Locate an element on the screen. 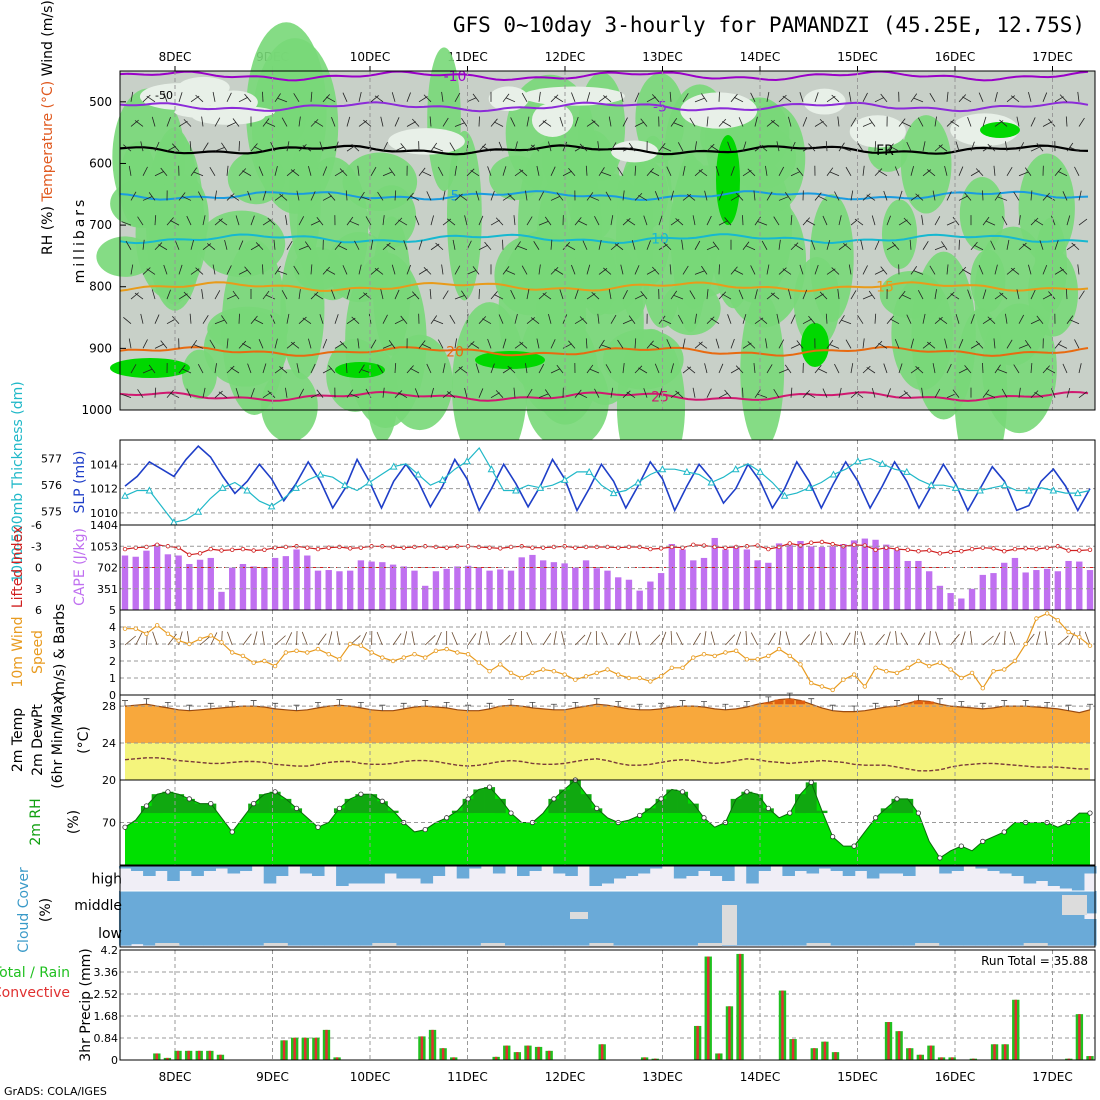 The height and width of the screenshot is (1100, 1100). cloud-gap is located at coordinates (275, 945).